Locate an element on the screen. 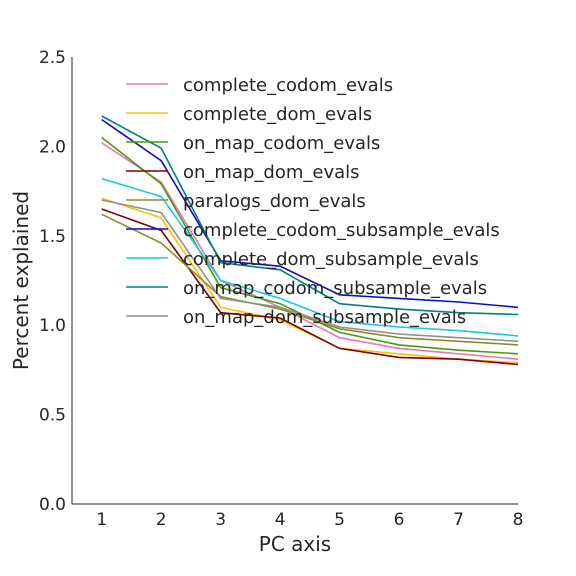  legend-item: on_map_codom_subsample_evals is located at coordinates (306, 288).